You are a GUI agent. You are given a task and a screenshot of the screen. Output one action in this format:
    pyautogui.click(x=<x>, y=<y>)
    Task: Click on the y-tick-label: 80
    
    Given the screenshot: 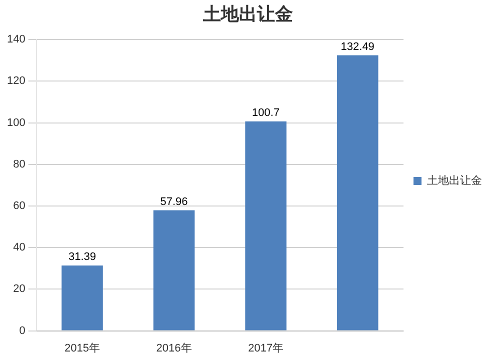 What is the action you would take?
    pyautogui.click(x=19, y=164)
    